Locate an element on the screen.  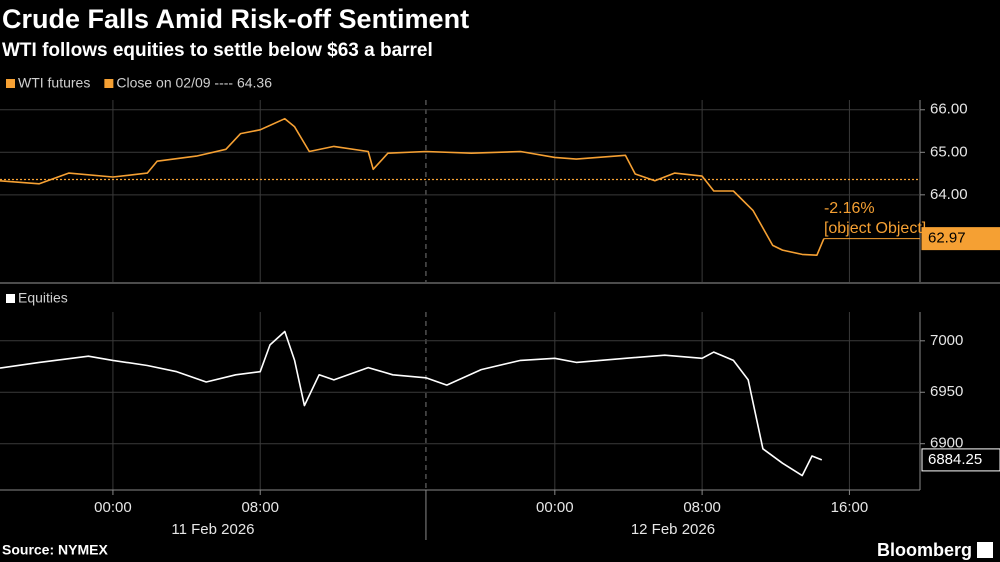
annotation: -2.16% is located at coordinates (849, 208).